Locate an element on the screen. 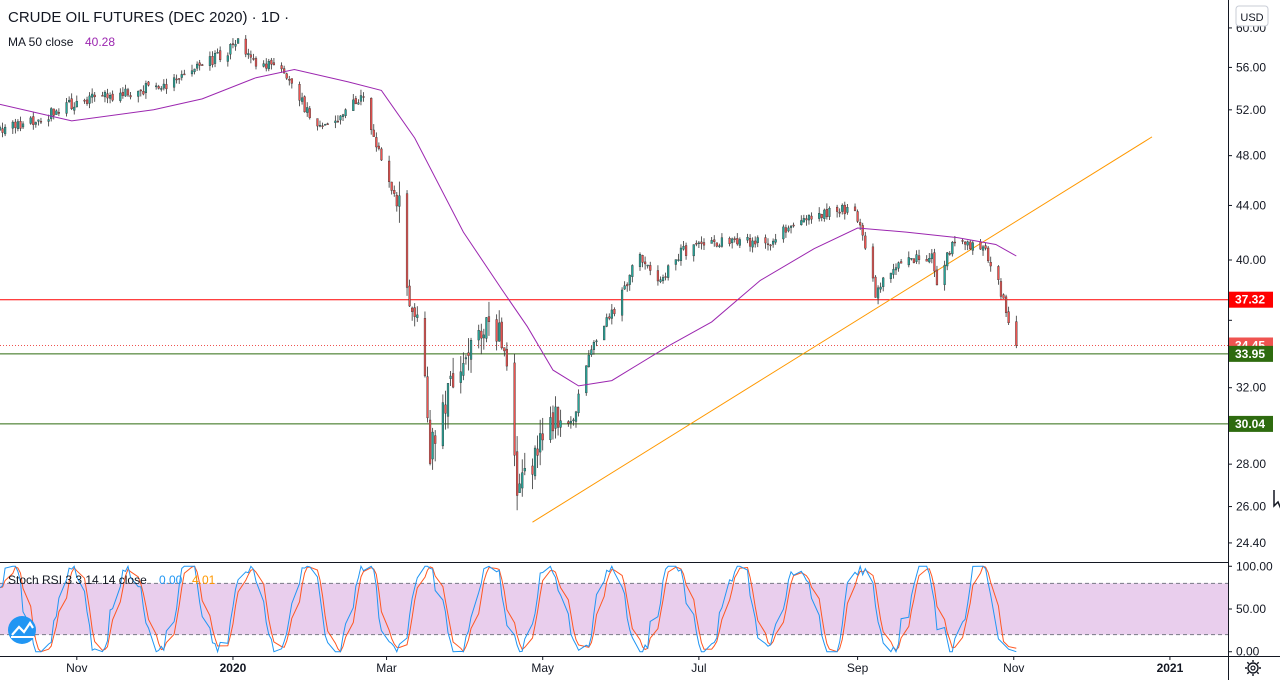 Image resolution: width=1280 pixels, height=685 pixels. tradingview-logo-icon is located at coordinates (22, 630).